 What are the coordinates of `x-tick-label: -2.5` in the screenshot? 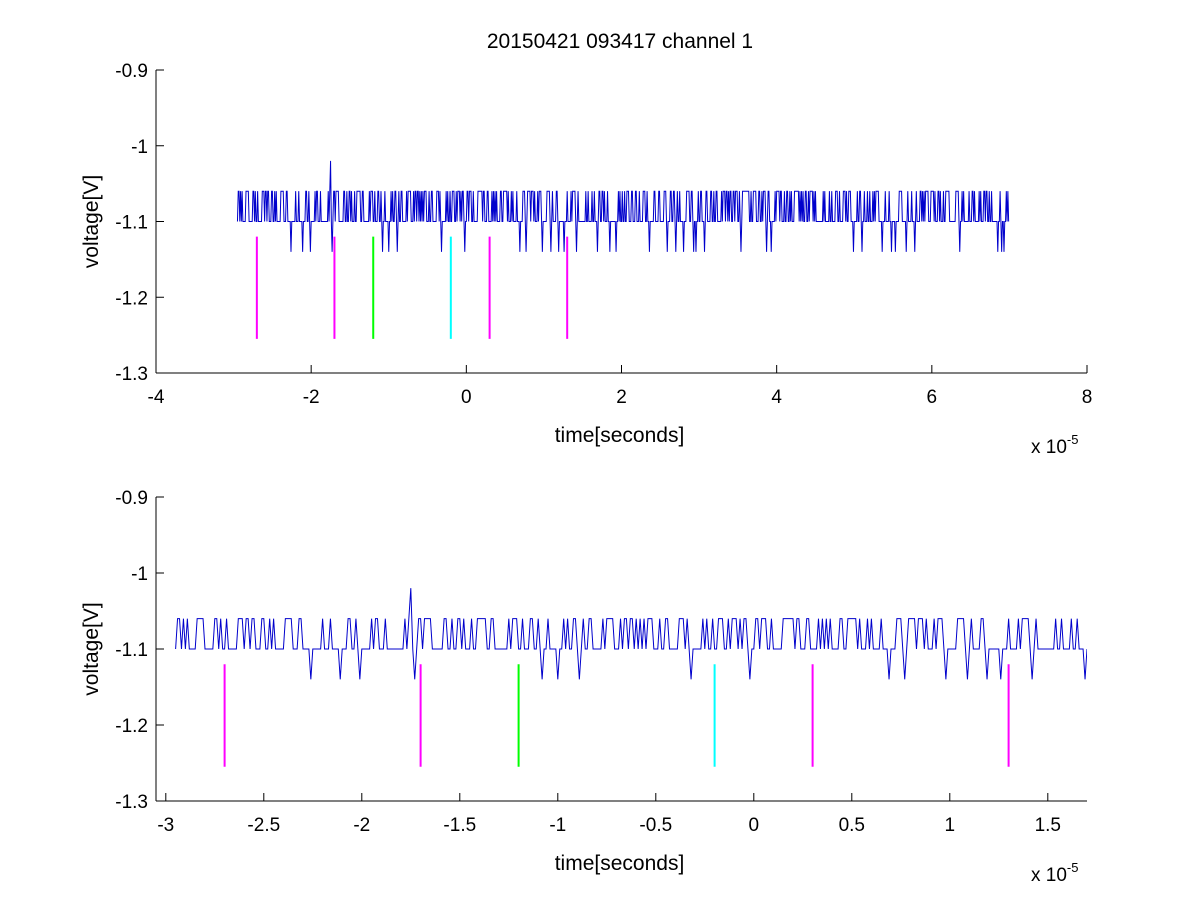 It's located at (263, 825).